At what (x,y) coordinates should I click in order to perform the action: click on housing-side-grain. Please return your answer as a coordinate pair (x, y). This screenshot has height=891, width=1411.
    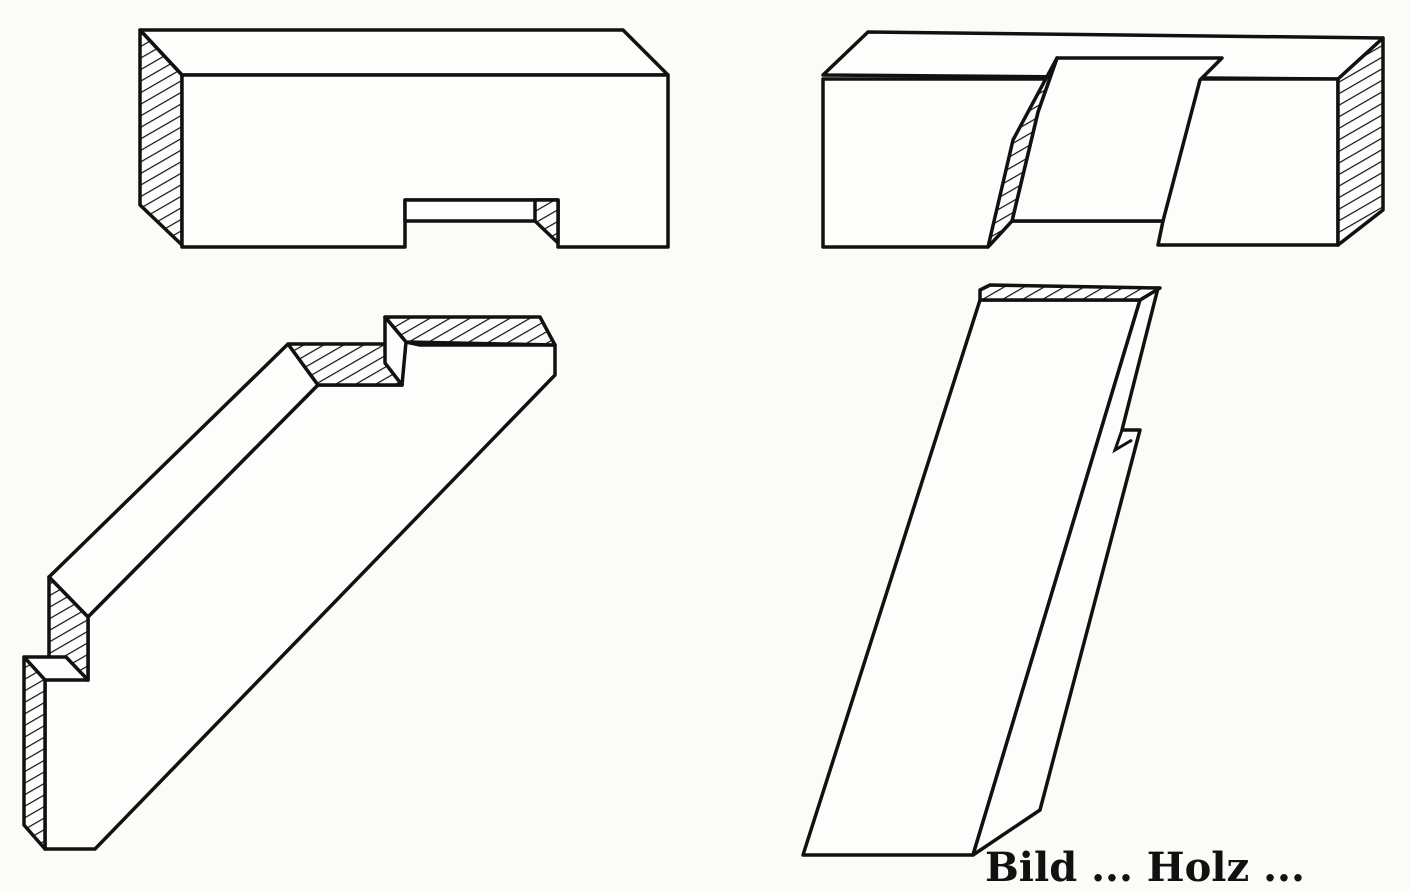
    Looking at the image, I should click on (1022, 152).